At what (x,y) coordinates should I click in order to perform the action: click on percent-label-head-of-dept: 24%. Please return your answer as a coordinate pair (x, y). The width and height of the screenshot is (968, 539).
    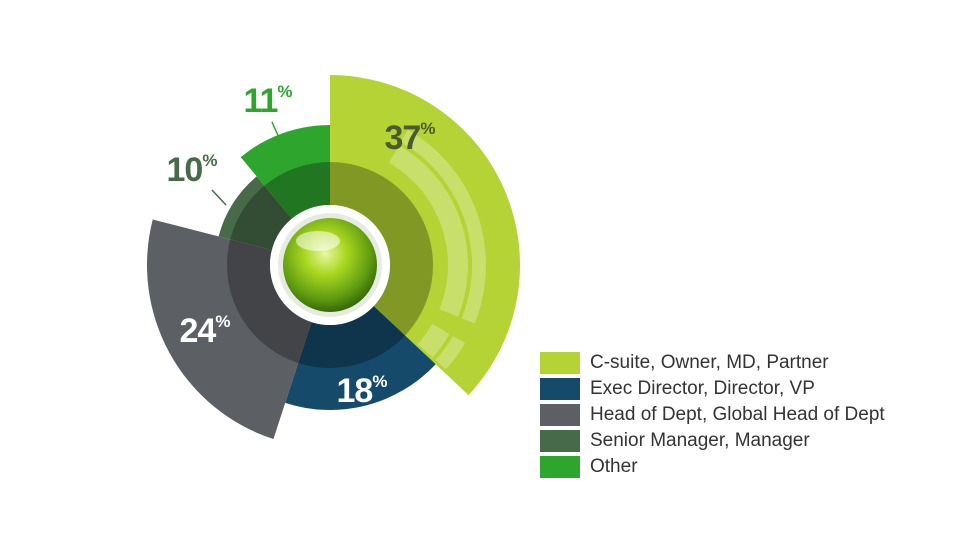
    Looking at the image, I should click on (205, 331).